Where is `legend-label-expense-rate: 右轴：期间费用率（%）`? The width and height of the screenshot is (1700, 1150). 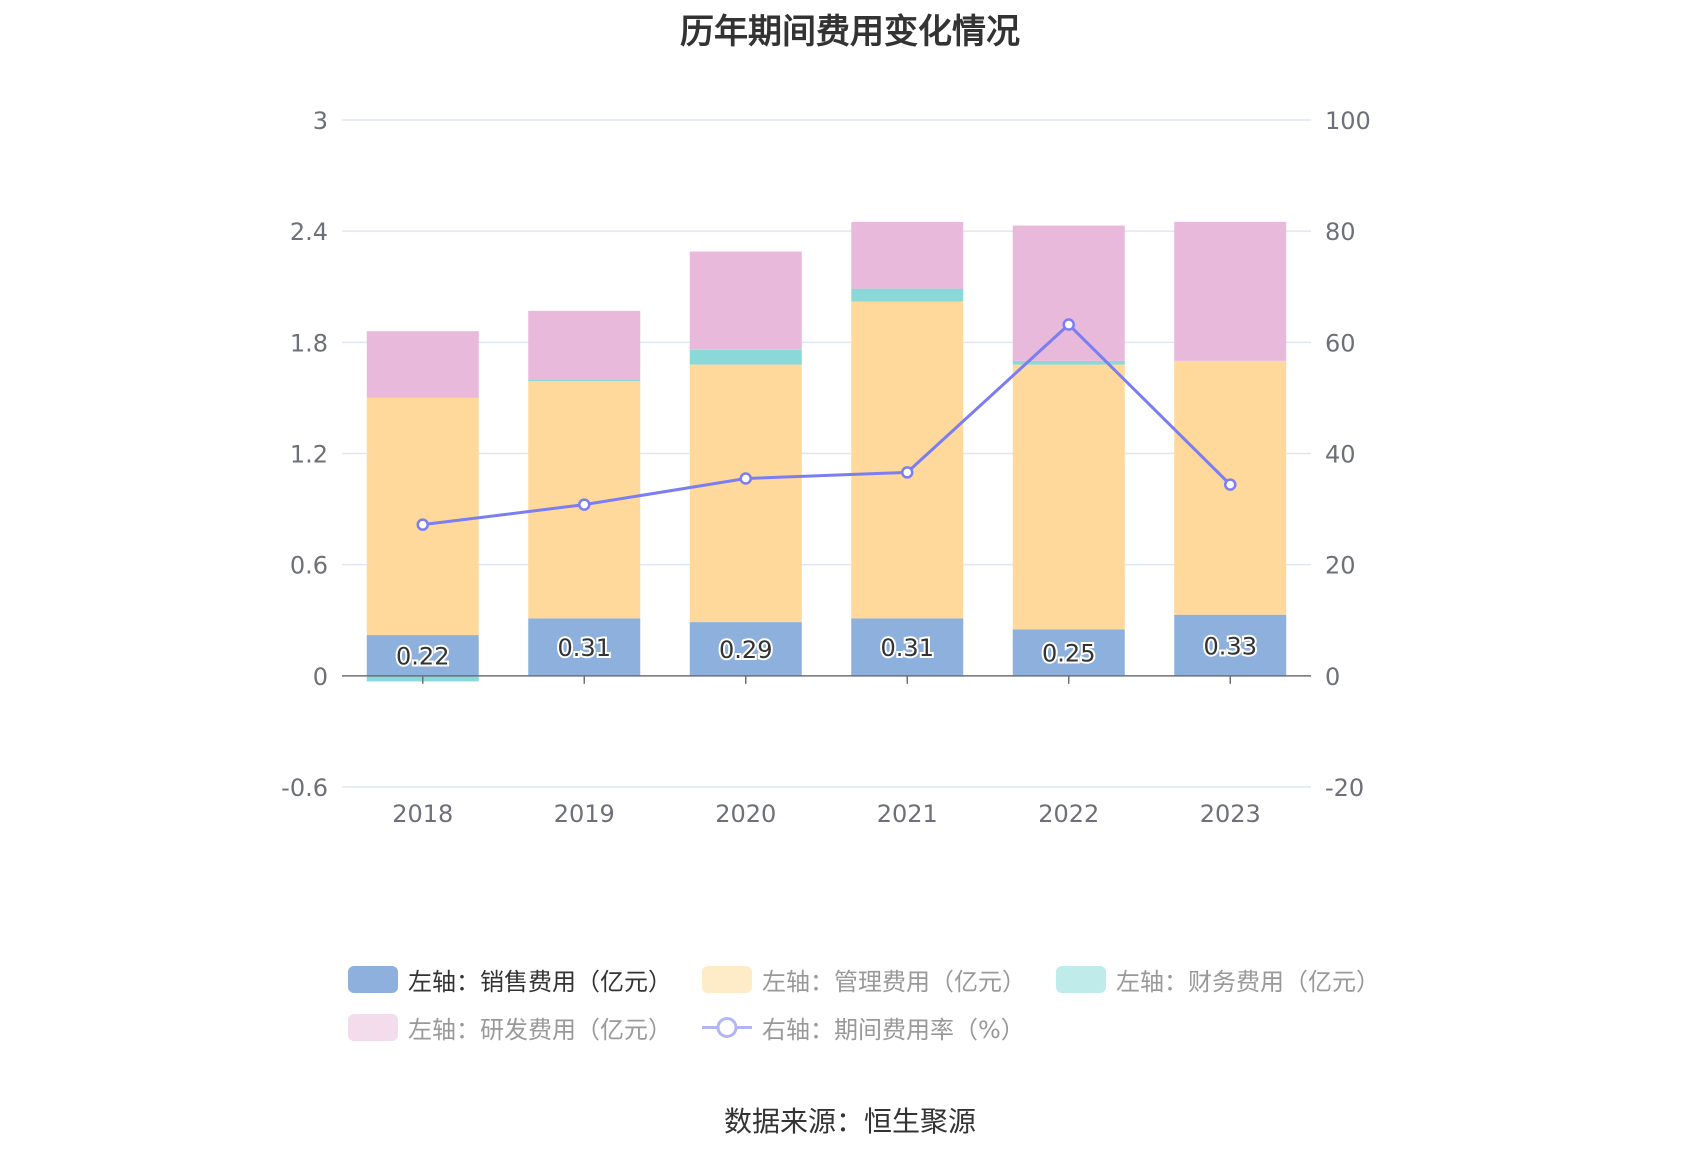
legend-label-expense-rate: 右轴：期间费用率（%） is located at coordinates (893, 1029).